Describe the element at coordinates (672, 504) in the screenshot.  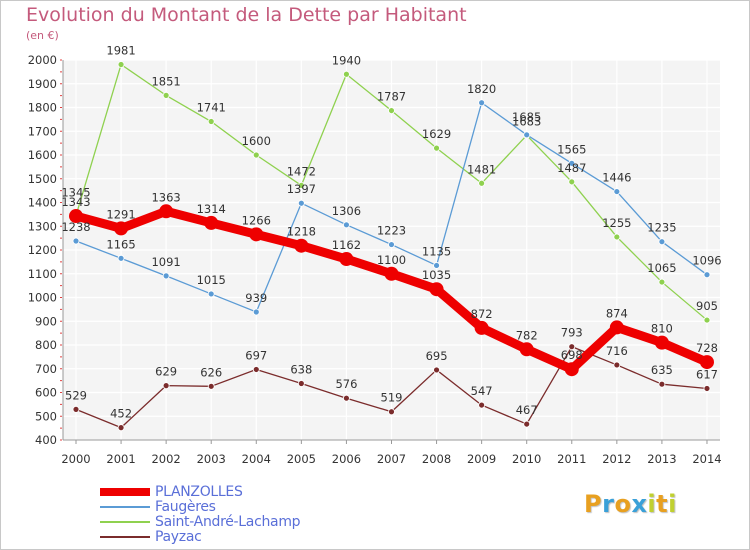
I see `logo-letter: i` at that location.